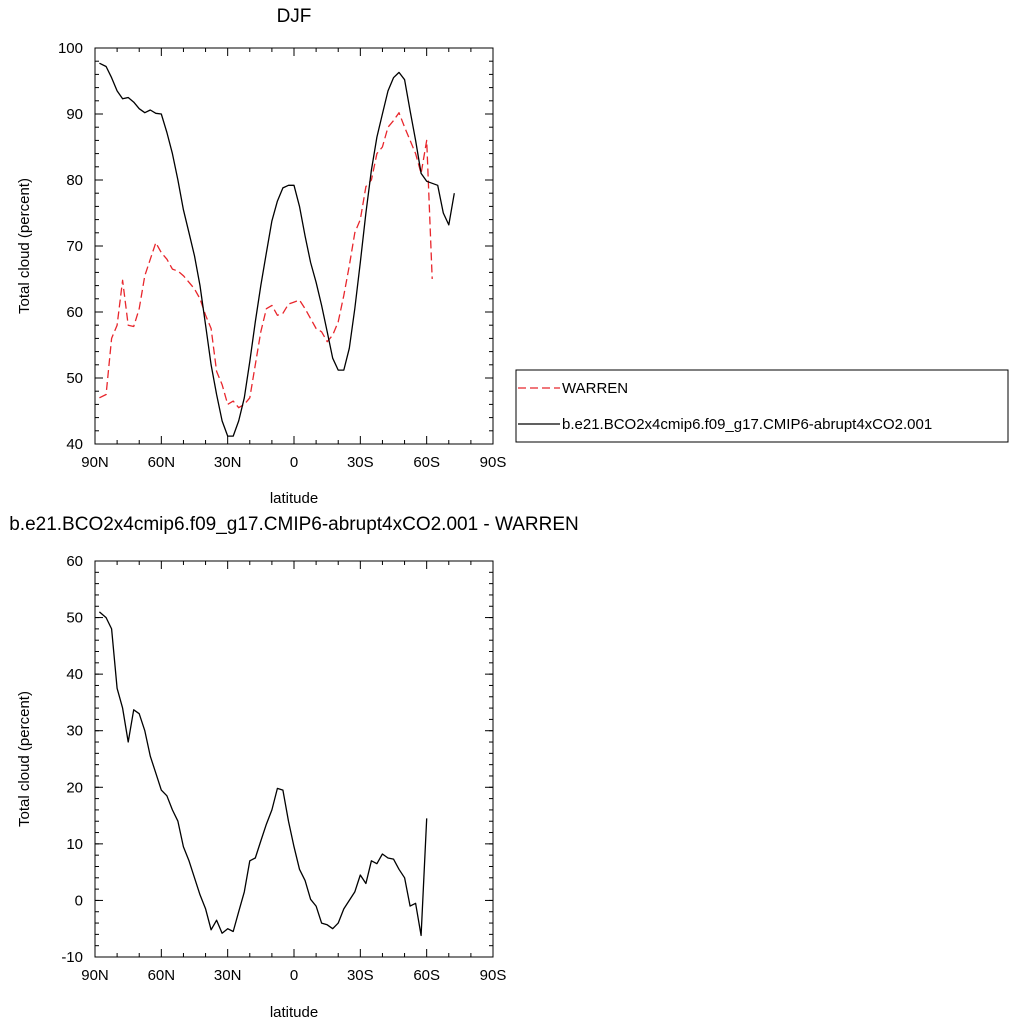 This screenshot has width=1024, height=1024. What do you see at coordinates (24, 246) in the screenshot?
I see `top-y-axis-label: Total cloud (percent)` at bounding box center [24, 246].